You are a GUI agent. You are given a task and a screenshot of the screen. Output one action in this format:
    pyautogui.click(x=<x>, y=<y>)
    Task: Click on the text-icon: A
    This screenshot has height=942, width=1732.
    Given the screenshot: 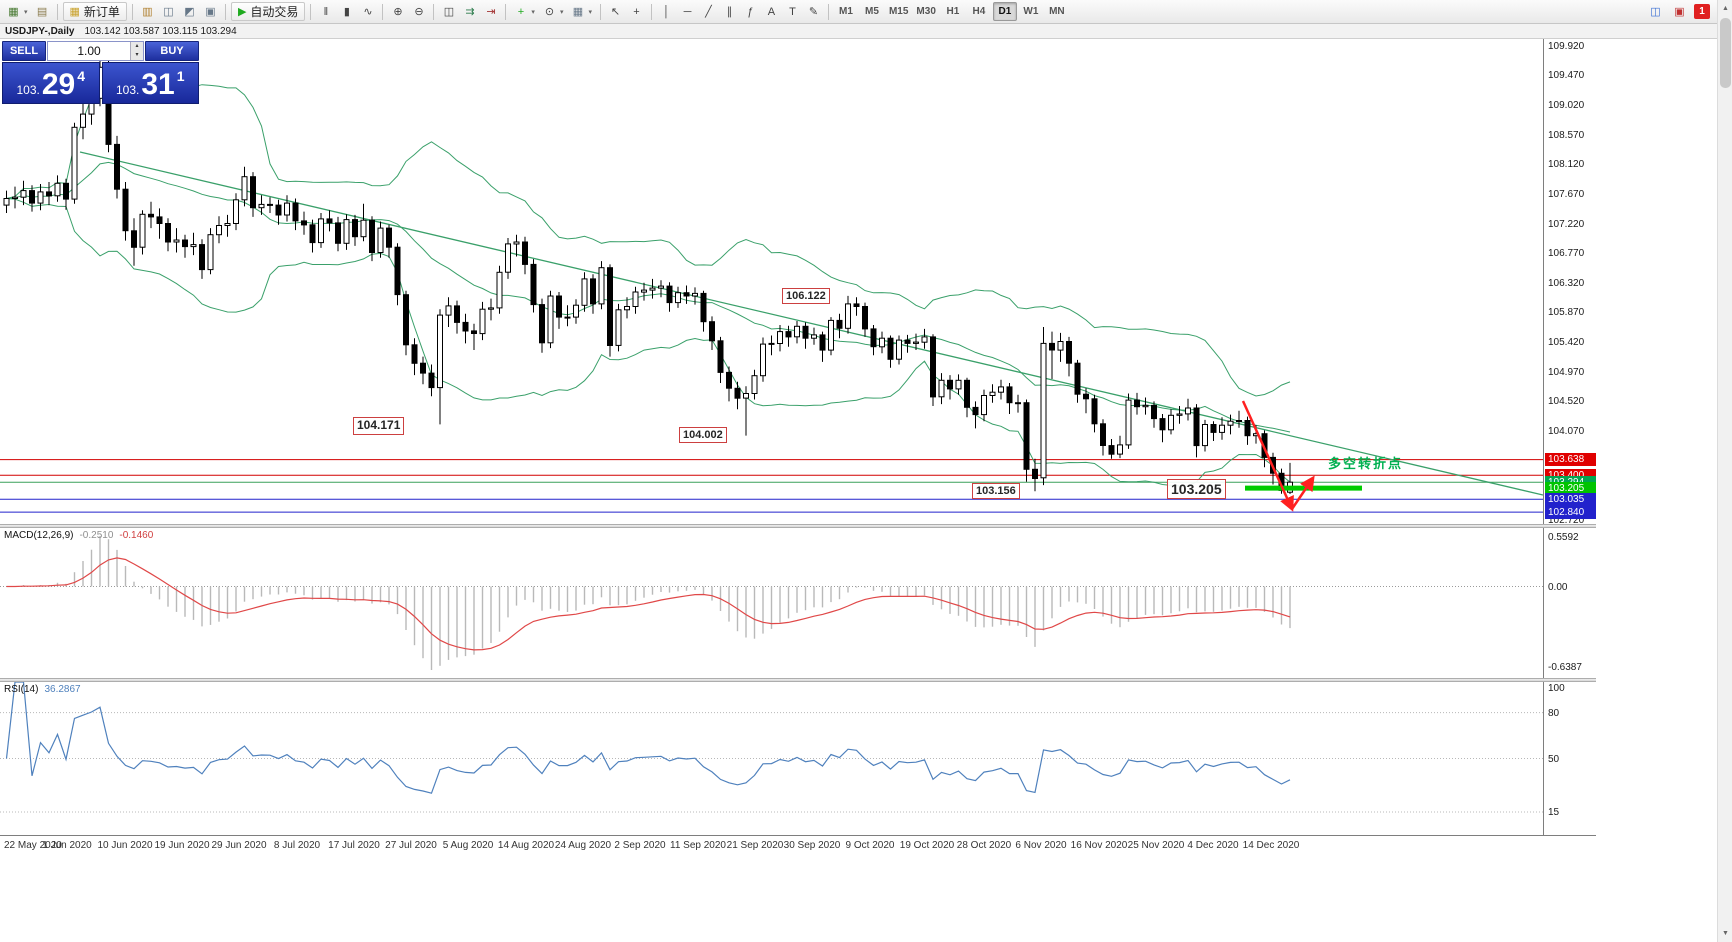 What is the action you would take?
    pyautogui.click(x=771, y=11)
    